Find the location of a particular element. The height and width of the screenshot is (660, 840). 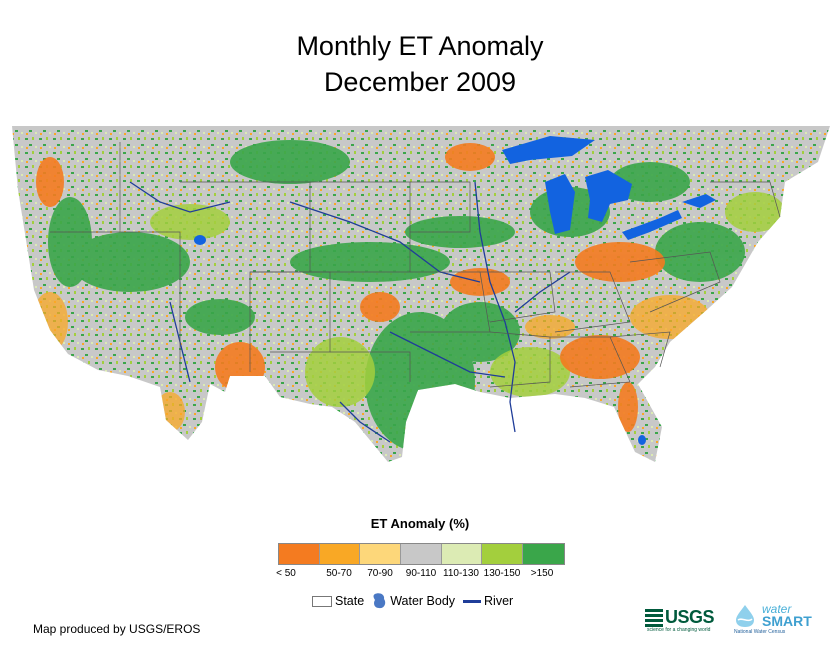

map-credit: Map produced by USGS/EROS is located at coordinates (117, 629).